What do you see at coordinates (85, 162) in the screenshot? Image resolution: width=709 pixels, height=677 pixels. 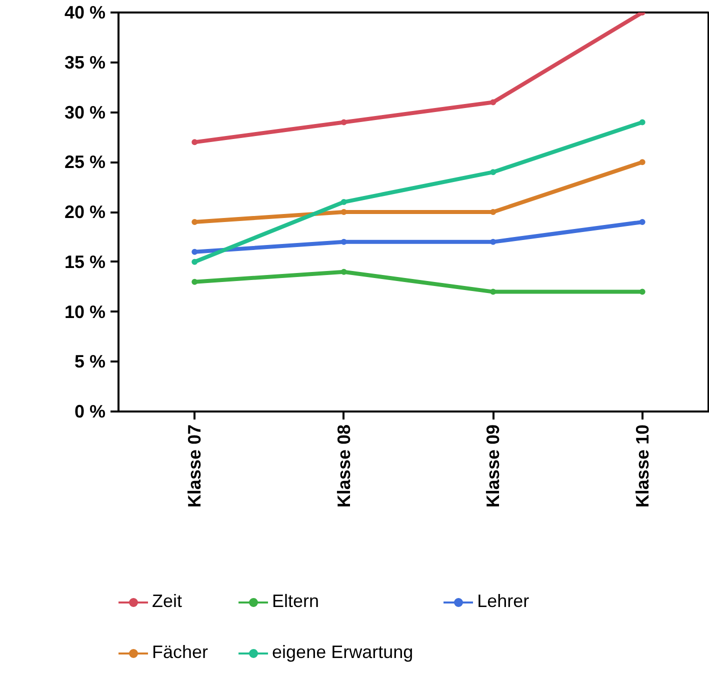 I see `y-tick-label: 25 %` at bounding box center [85, 162].